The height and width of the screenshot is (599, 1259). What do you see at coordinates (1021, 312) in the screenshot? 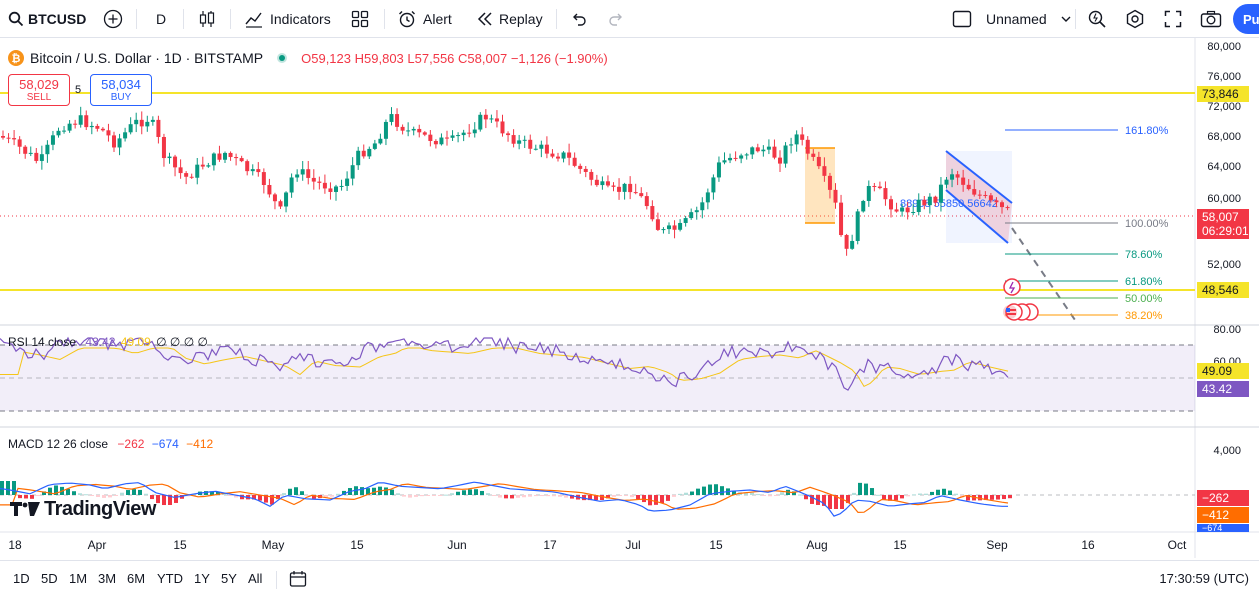
I see `us-flag-events-icon` at bounding box center [1021, 312].